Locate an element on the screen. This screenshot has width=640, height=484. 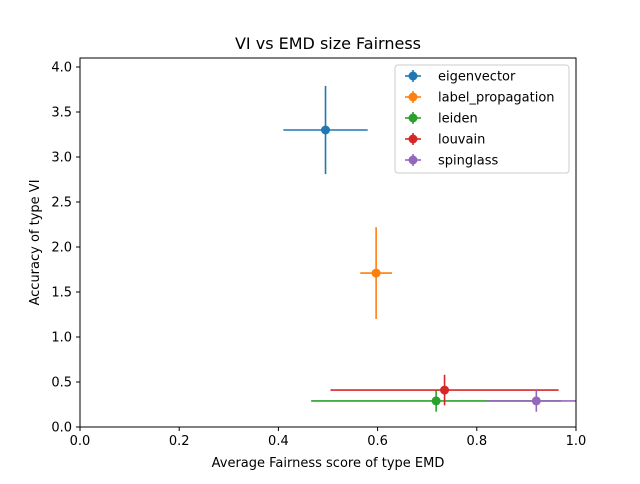
series-louvain is located at coordinates (444, 390).